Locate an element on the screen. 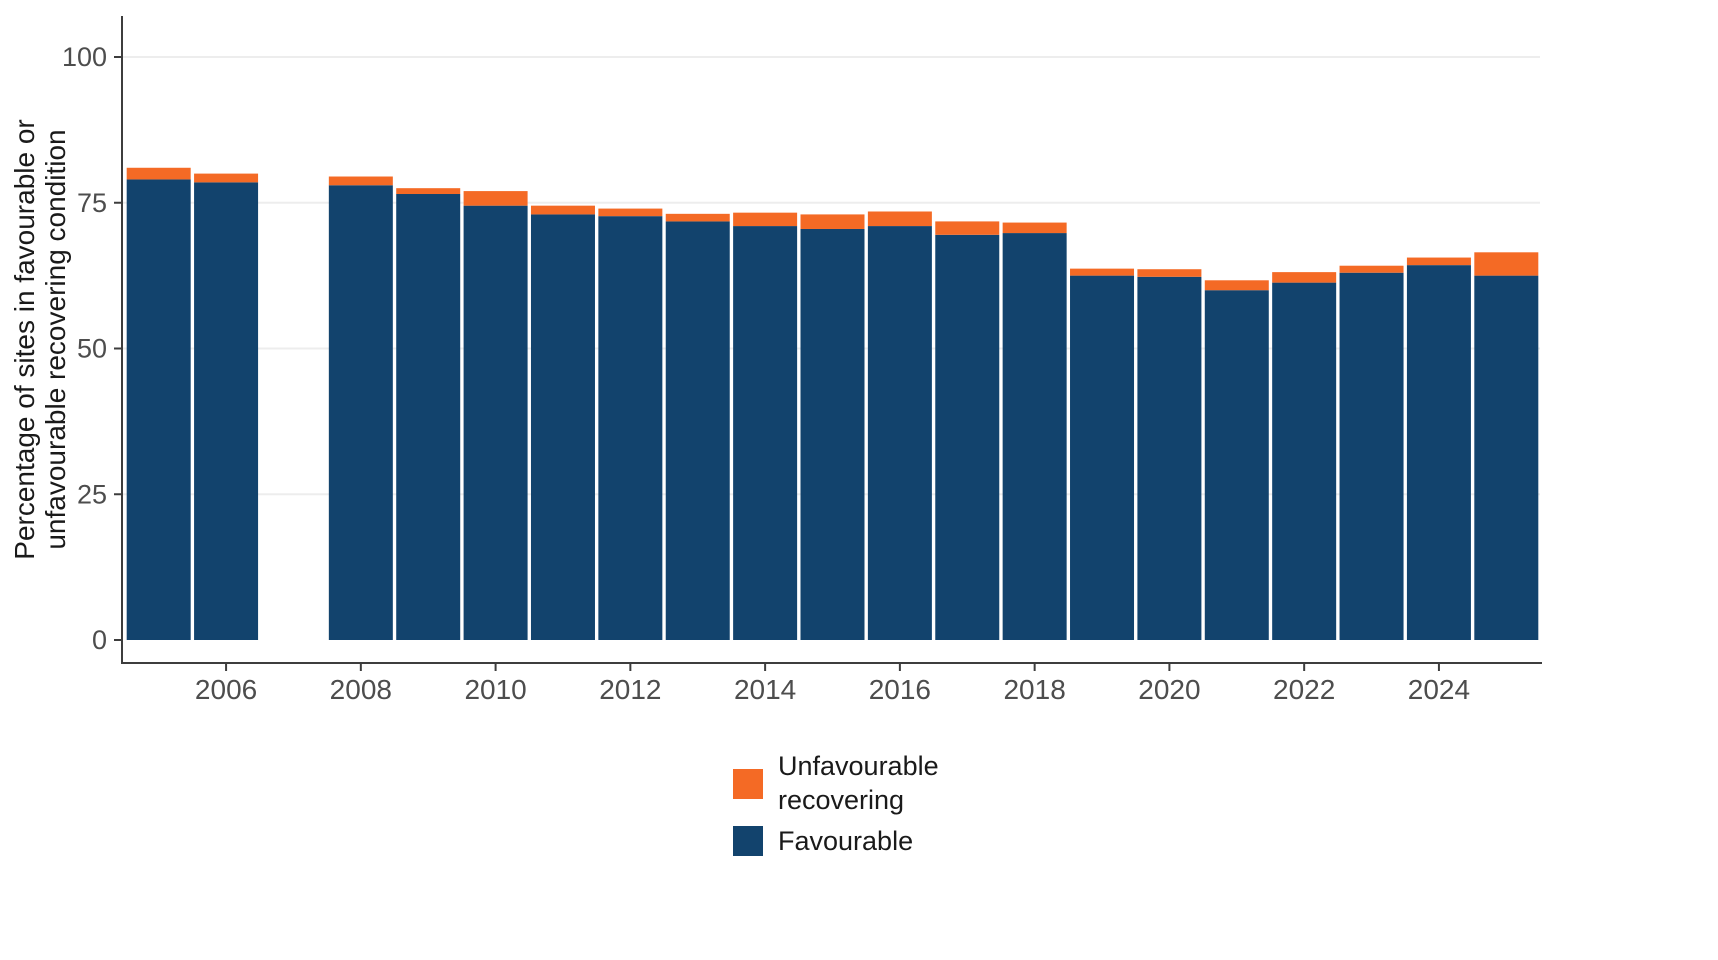 The image size is (1718, 960). bar-2014-favourable is located at coordinates (765, 433).